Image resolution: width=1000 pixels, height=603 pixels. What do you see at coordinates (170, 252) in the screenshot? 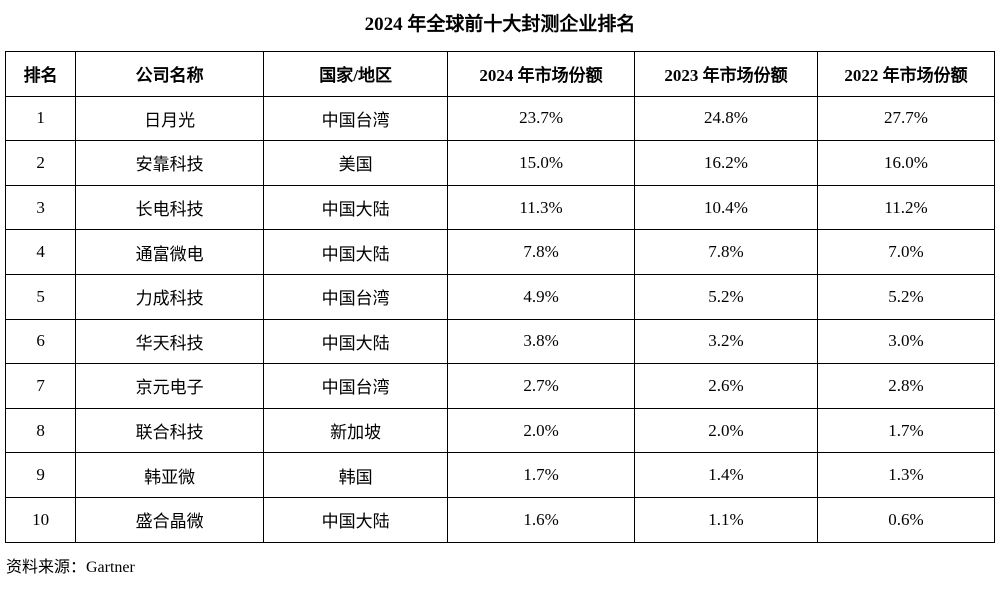
I see `company-cell: 通富微电` at bounding box center [170, 252].